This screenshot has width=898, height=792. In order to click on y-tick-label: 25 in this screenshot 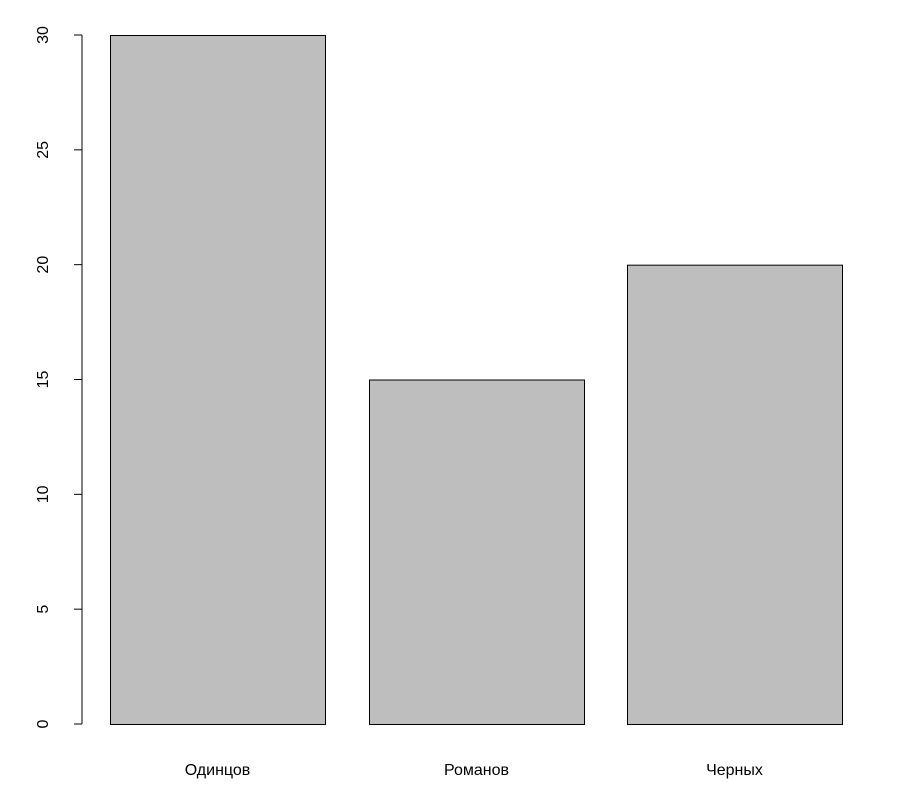, I will do `click(43, 150)`.